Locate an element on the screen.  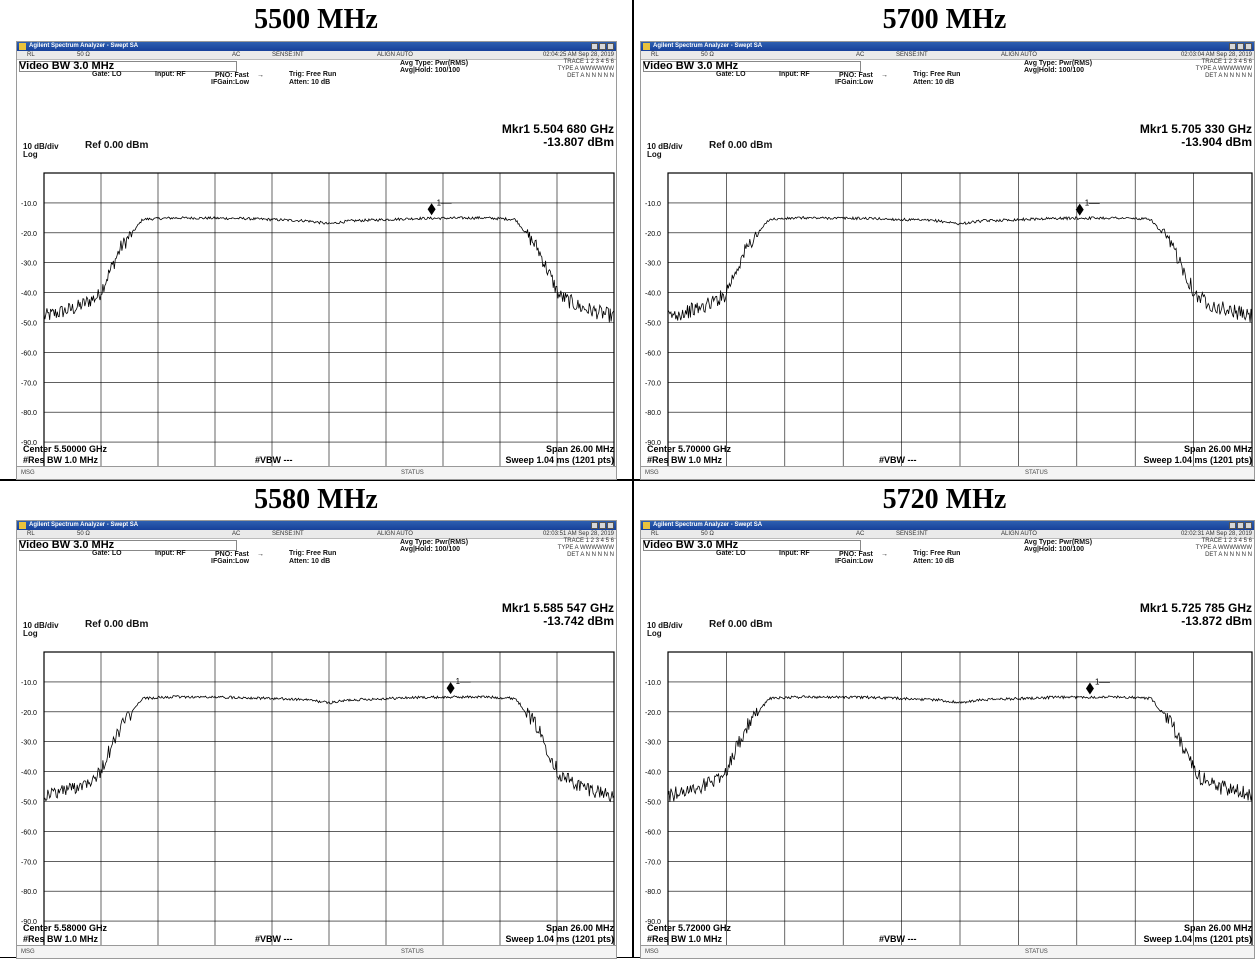
trace-info-line: DET A N N N N N is located at coordinates (1228, 76).